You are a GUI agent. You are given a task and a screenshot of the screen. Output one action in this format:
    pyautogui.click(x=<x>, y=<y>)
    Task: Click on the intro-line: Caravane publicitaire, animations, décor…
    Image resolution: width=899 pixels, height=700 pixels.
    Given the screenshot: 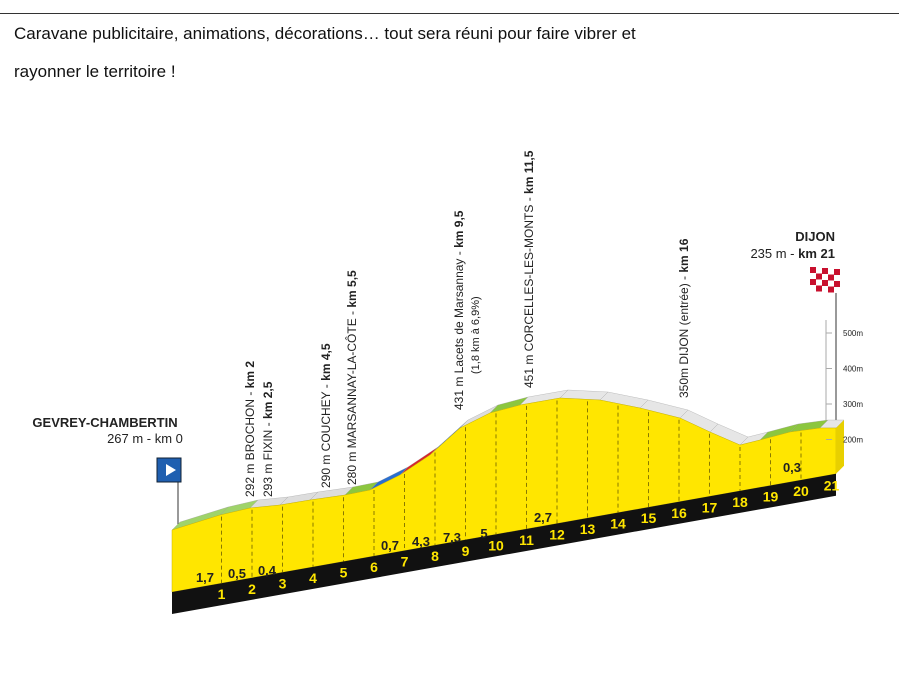 What is the action you would take?
    pyautogui.click(x=325, y=33)
    